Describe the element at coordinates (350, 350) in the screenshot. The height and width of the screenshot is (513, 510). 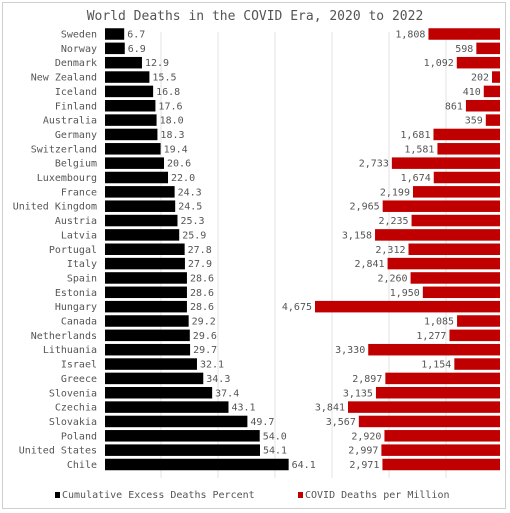
I see `covid-deaths-value-label: 3,330` at that location.